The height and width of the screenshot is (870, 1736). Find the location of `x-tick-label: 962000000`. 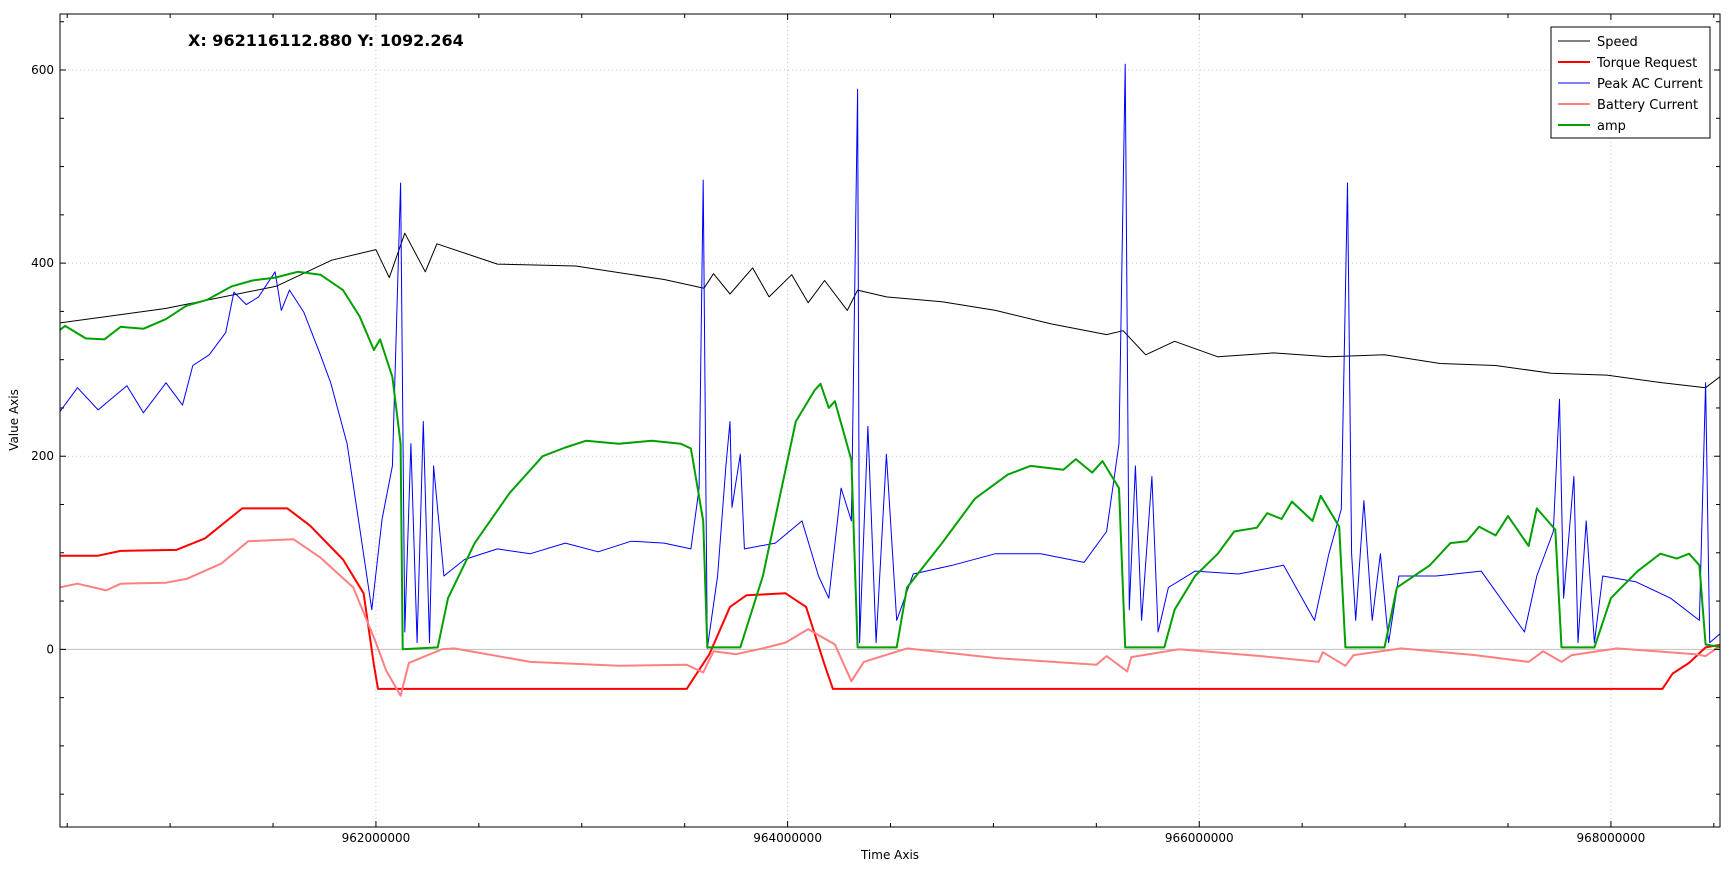

x-tick-label: 962000000 is located at coordinates (376, 838).